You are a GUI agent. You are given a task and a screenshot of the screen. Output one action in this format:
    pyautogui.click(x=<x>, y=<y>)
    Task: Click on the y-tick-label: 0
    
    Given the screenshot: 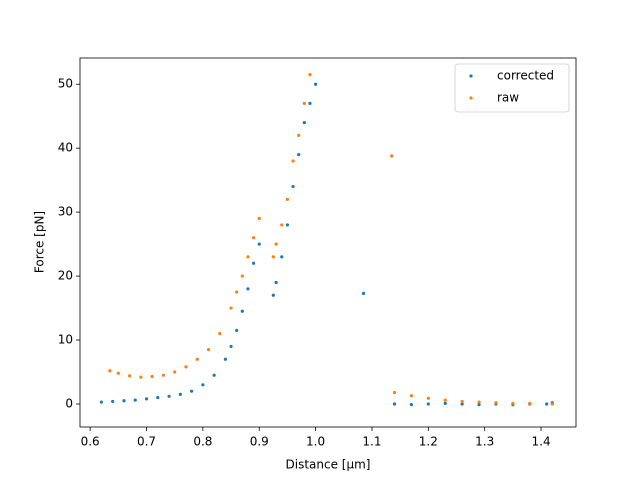 What is the action you would take?
    pyautogui.click(x=69, y=403)
    